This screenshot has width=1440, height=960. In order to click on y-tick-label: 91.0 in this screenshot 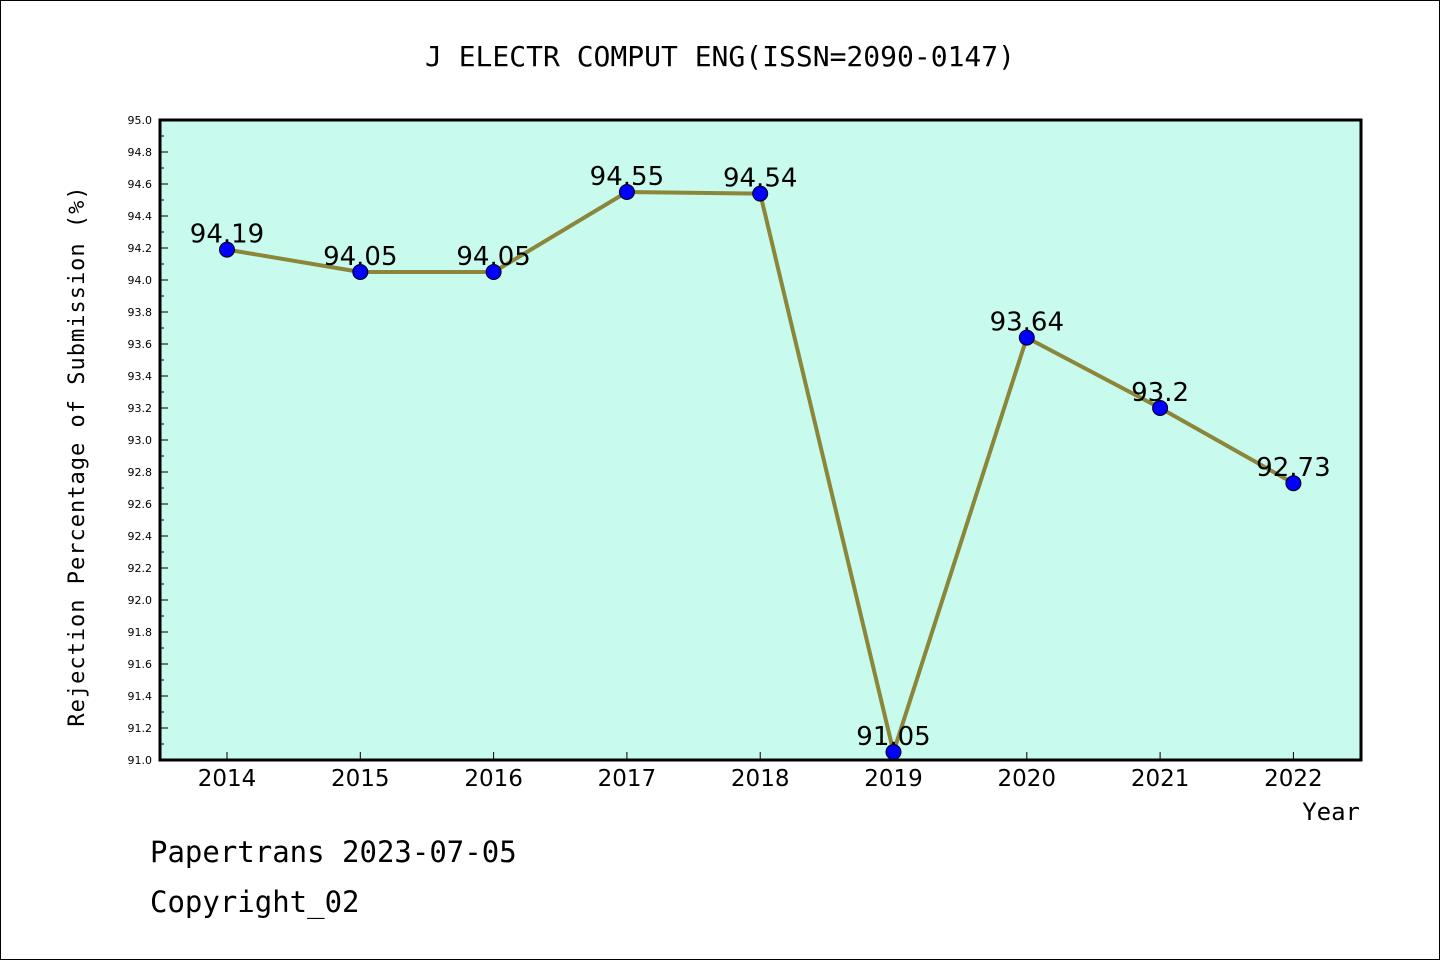, I will do `click(140, 760)`.